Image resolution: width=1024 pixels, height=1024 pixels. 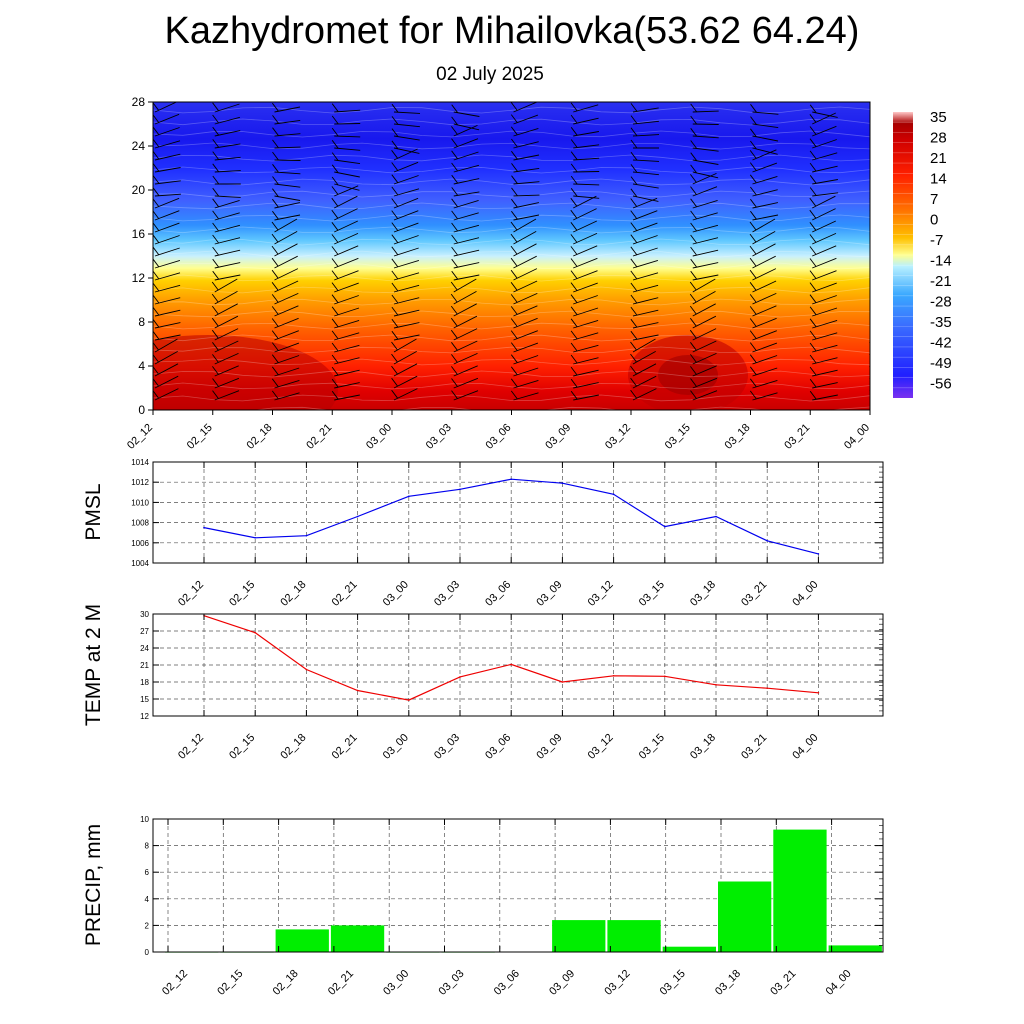 What do you see at coordinates (745, 916) in the screenshot?
I see `bar` at bounding box center [745, 916].